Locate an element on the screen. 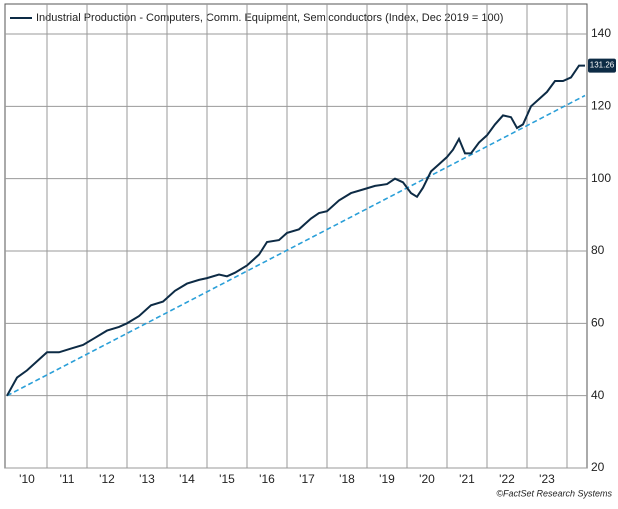 This screenshot has height=509, width=618. x-tick-label: '17 is located at coordinates (307, 479).